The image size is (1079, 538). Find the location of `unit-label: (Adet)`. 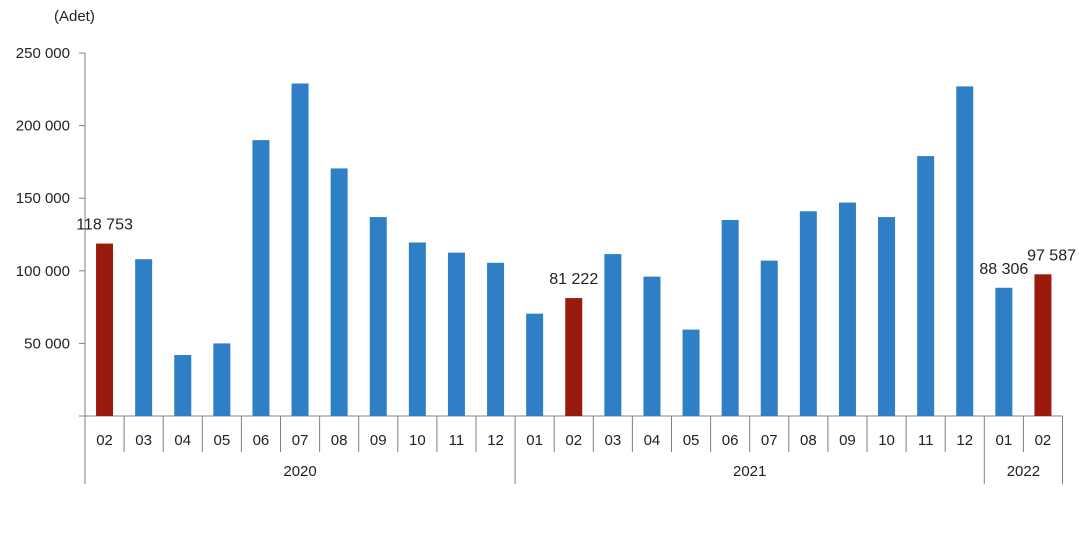

unit-label: (Adet) is located at coordinates (74, 16).